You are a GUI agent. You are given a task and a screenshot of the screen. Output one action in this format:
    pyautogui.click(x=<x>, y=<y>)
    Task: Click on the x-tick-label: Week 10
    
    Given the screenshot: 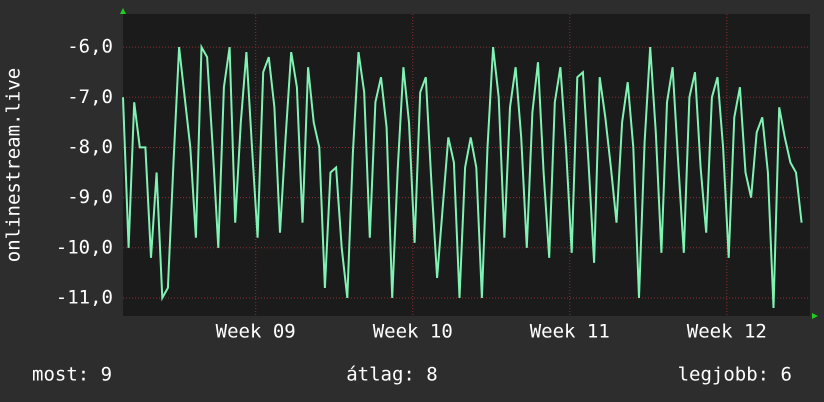 What is the action you would take?
    pyautogui.click(x=413, y=332)
    